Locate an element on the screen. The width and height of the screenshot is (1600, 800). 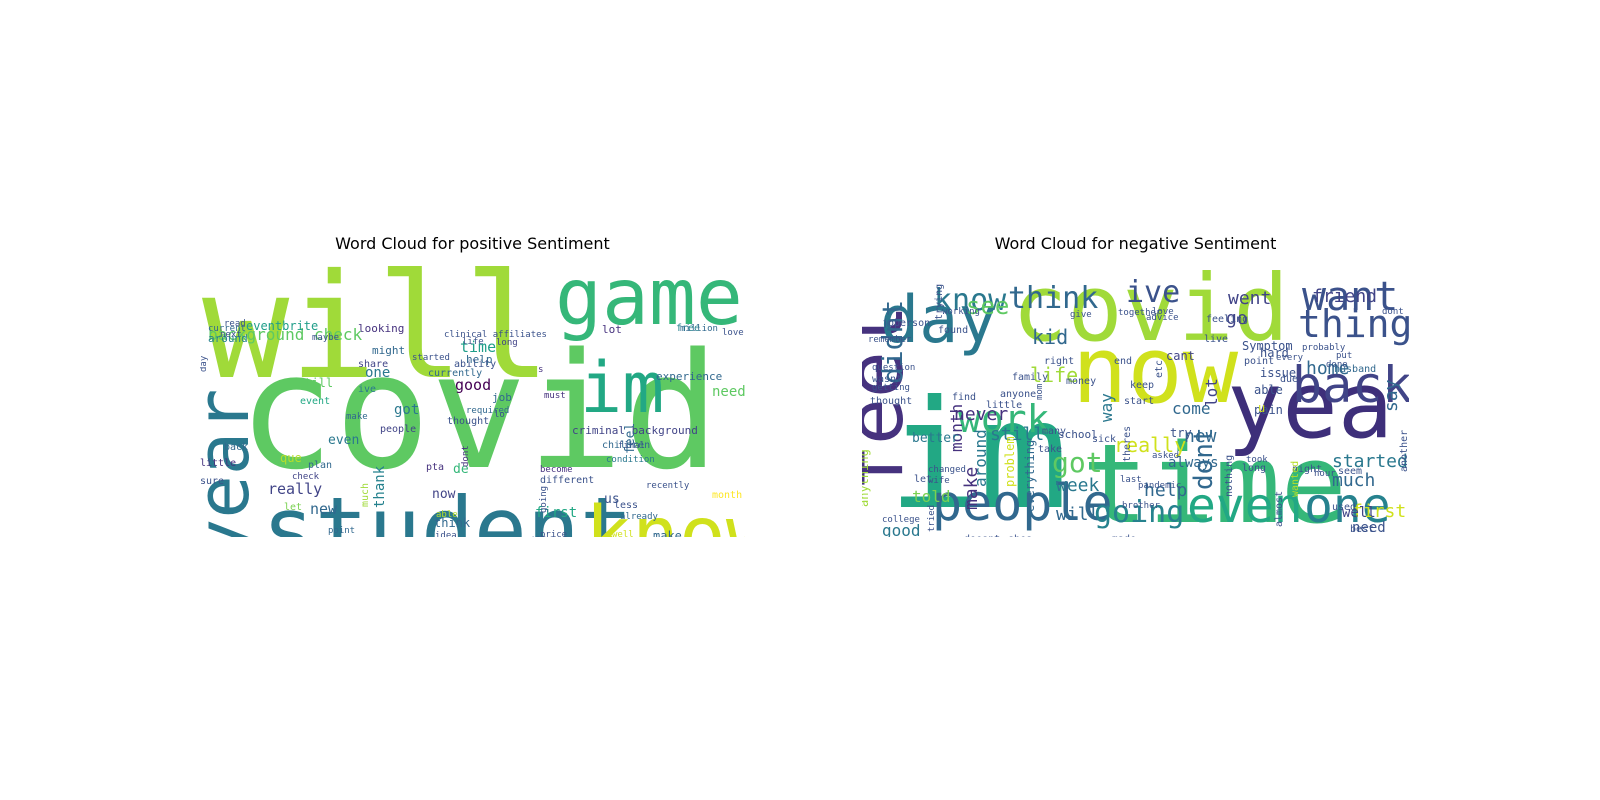
word-ability: ability is located at coordinates (475, 364).